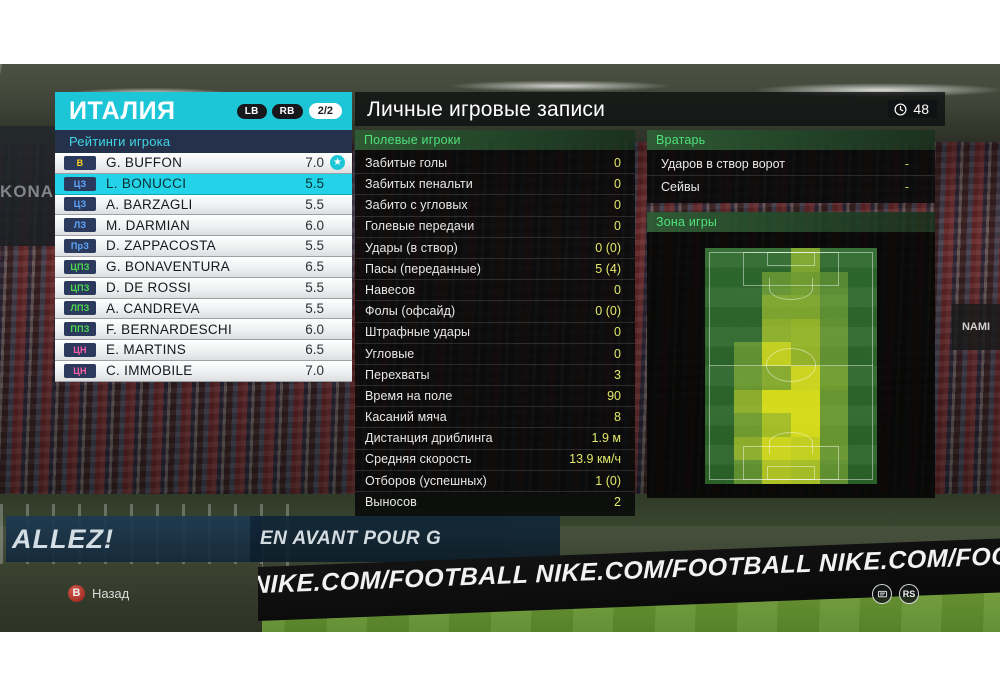 Image resolution: width=1000 pixels, height=700 pixels. I want to click on back-hint: B Назад, so click(98, 593).